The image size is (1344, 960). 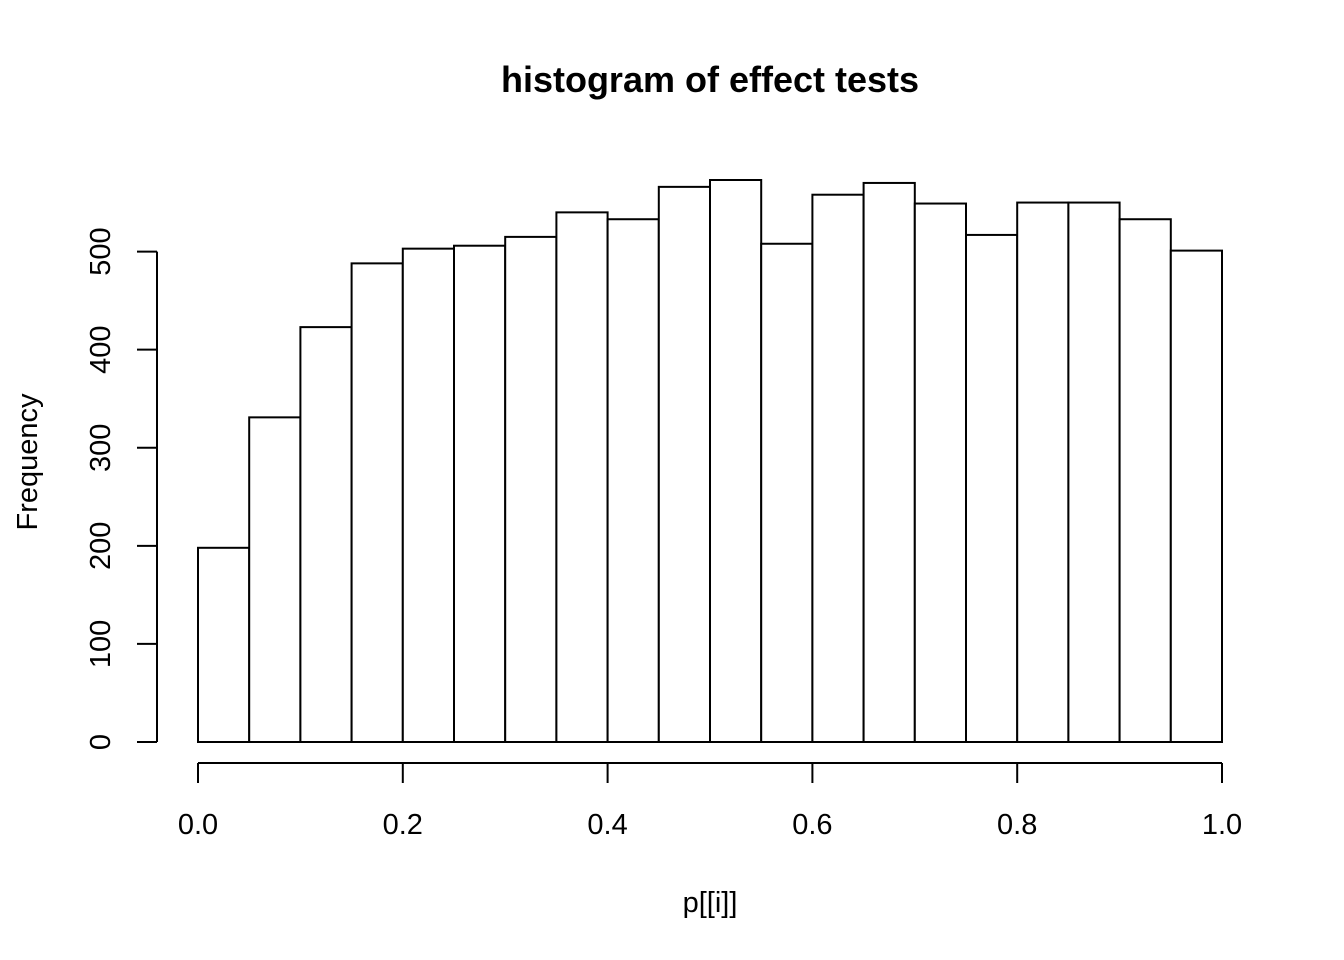 I want to click on y-tick-label: 200, so click(x=101, y=546).